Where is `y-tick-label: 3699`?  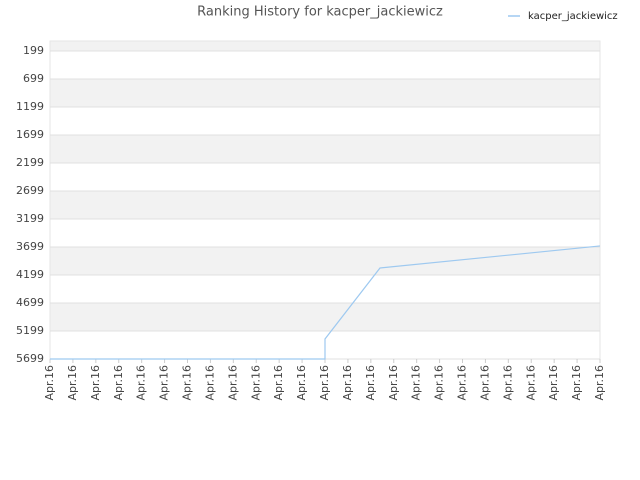
y-tick-label: 3699 is located at coordinates (30, 246).